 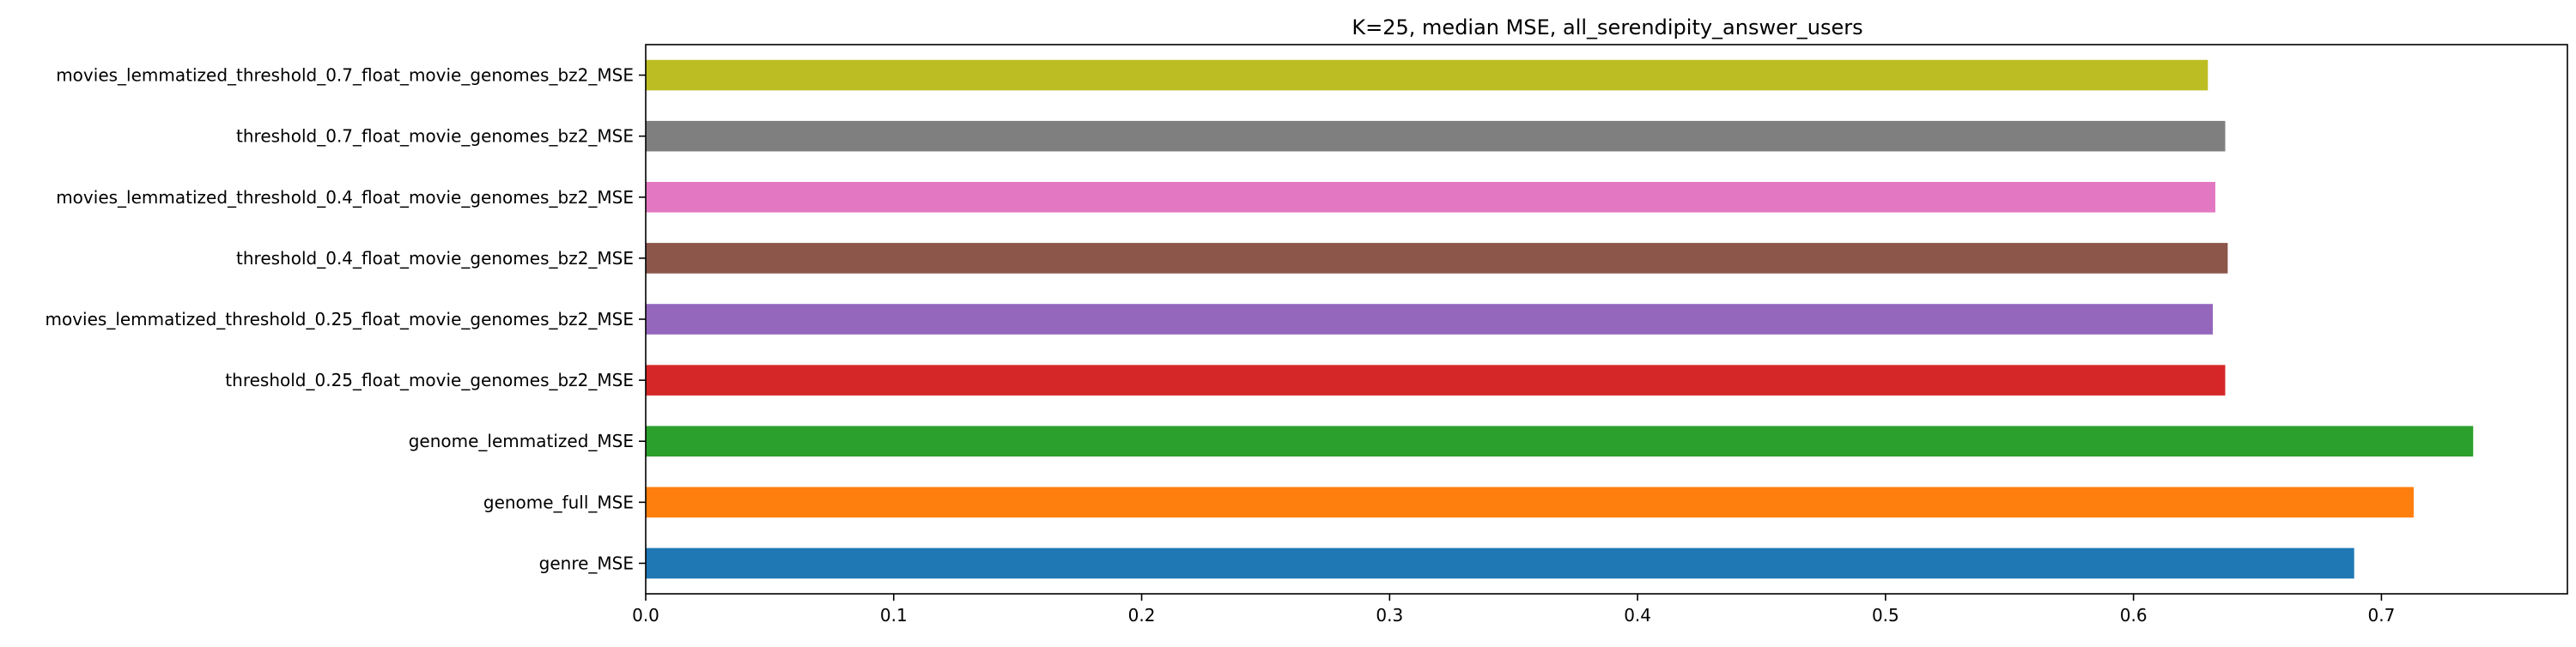 I want to click on bar-movies_lemmatized_threshold_0.7_float_movie_genomes_bz2_MSE, so click(x=1427, y=75).